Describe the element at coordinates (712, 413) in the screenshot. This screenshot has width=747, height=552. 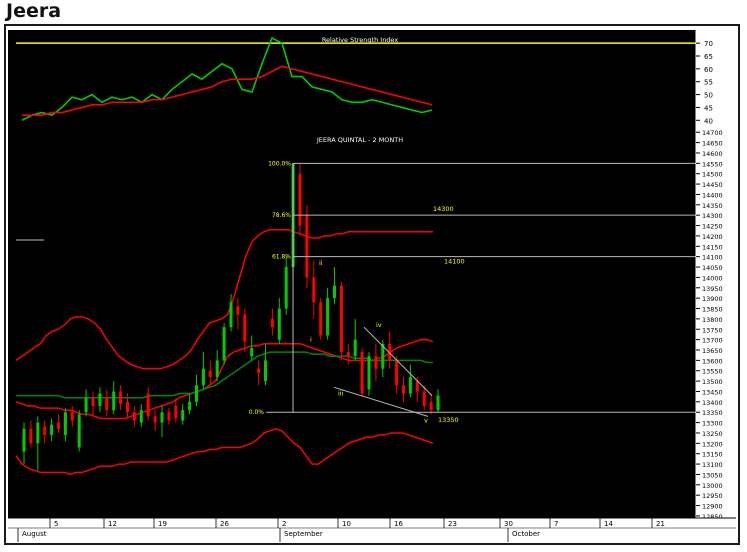
I see `price-tick-label: 13350` at that location.